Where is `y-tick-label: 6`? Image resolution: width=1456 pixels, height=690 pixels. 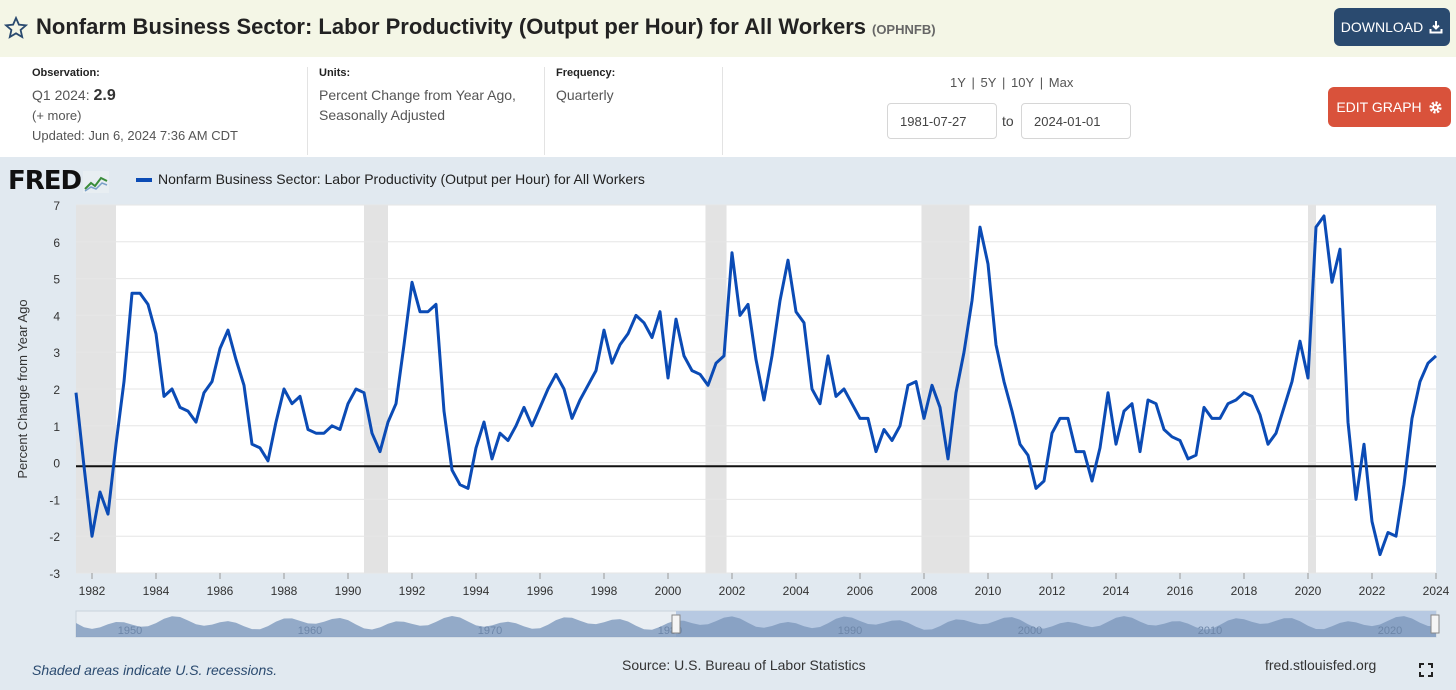
y-tick-label: 6 is located at coordinates (56, 243).